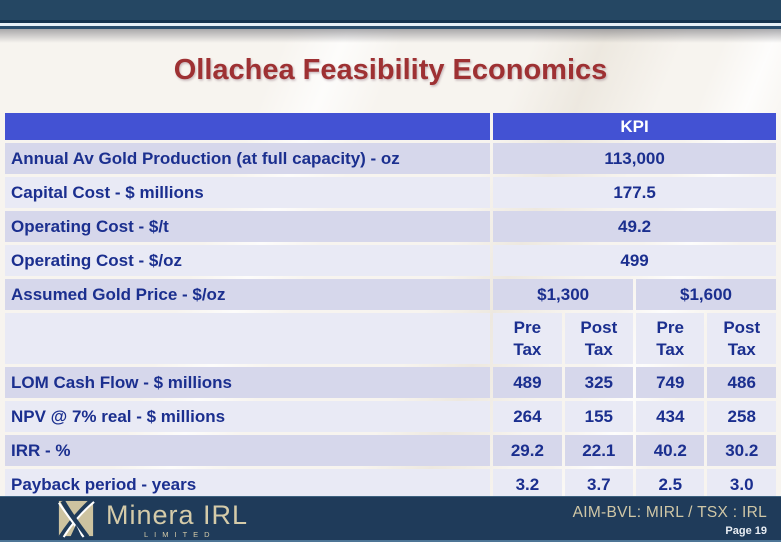 The image size is (781, 542). Describe the element at coordinates (248, 416) in the screenshot. I see `row-label: NPV @ 7% real - $ millions` at that location.